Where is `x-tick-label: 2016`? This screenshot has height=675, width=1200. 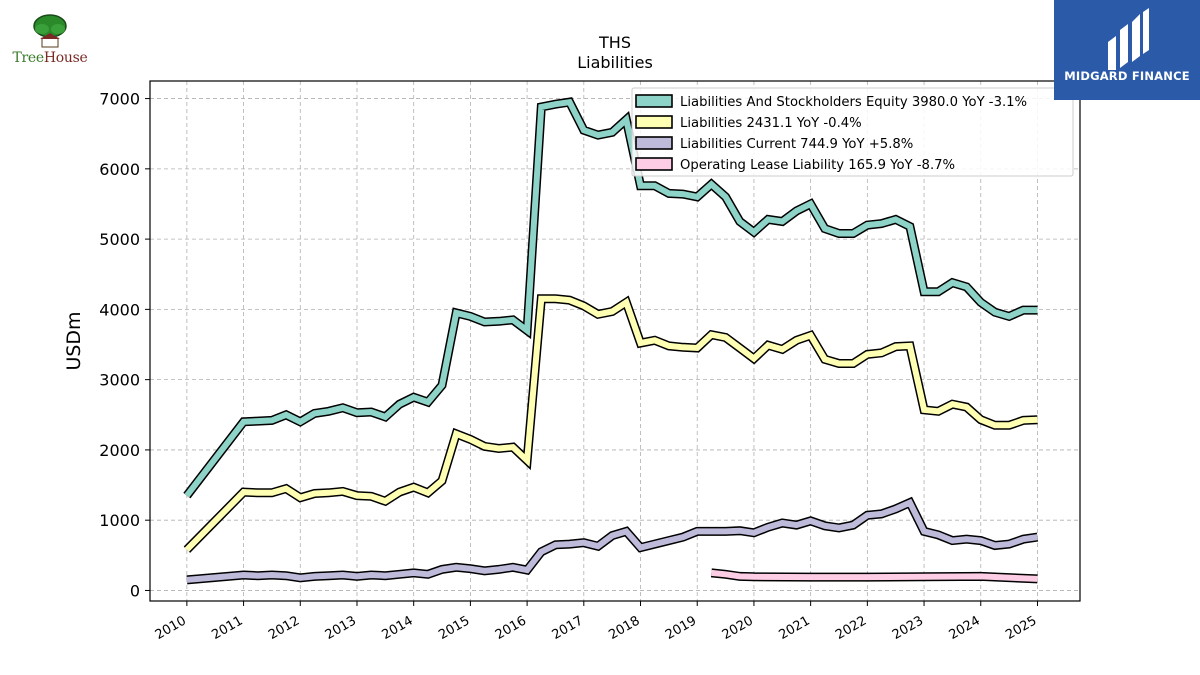 x-tick-label: 2016 is located at coordinates (511, 628).